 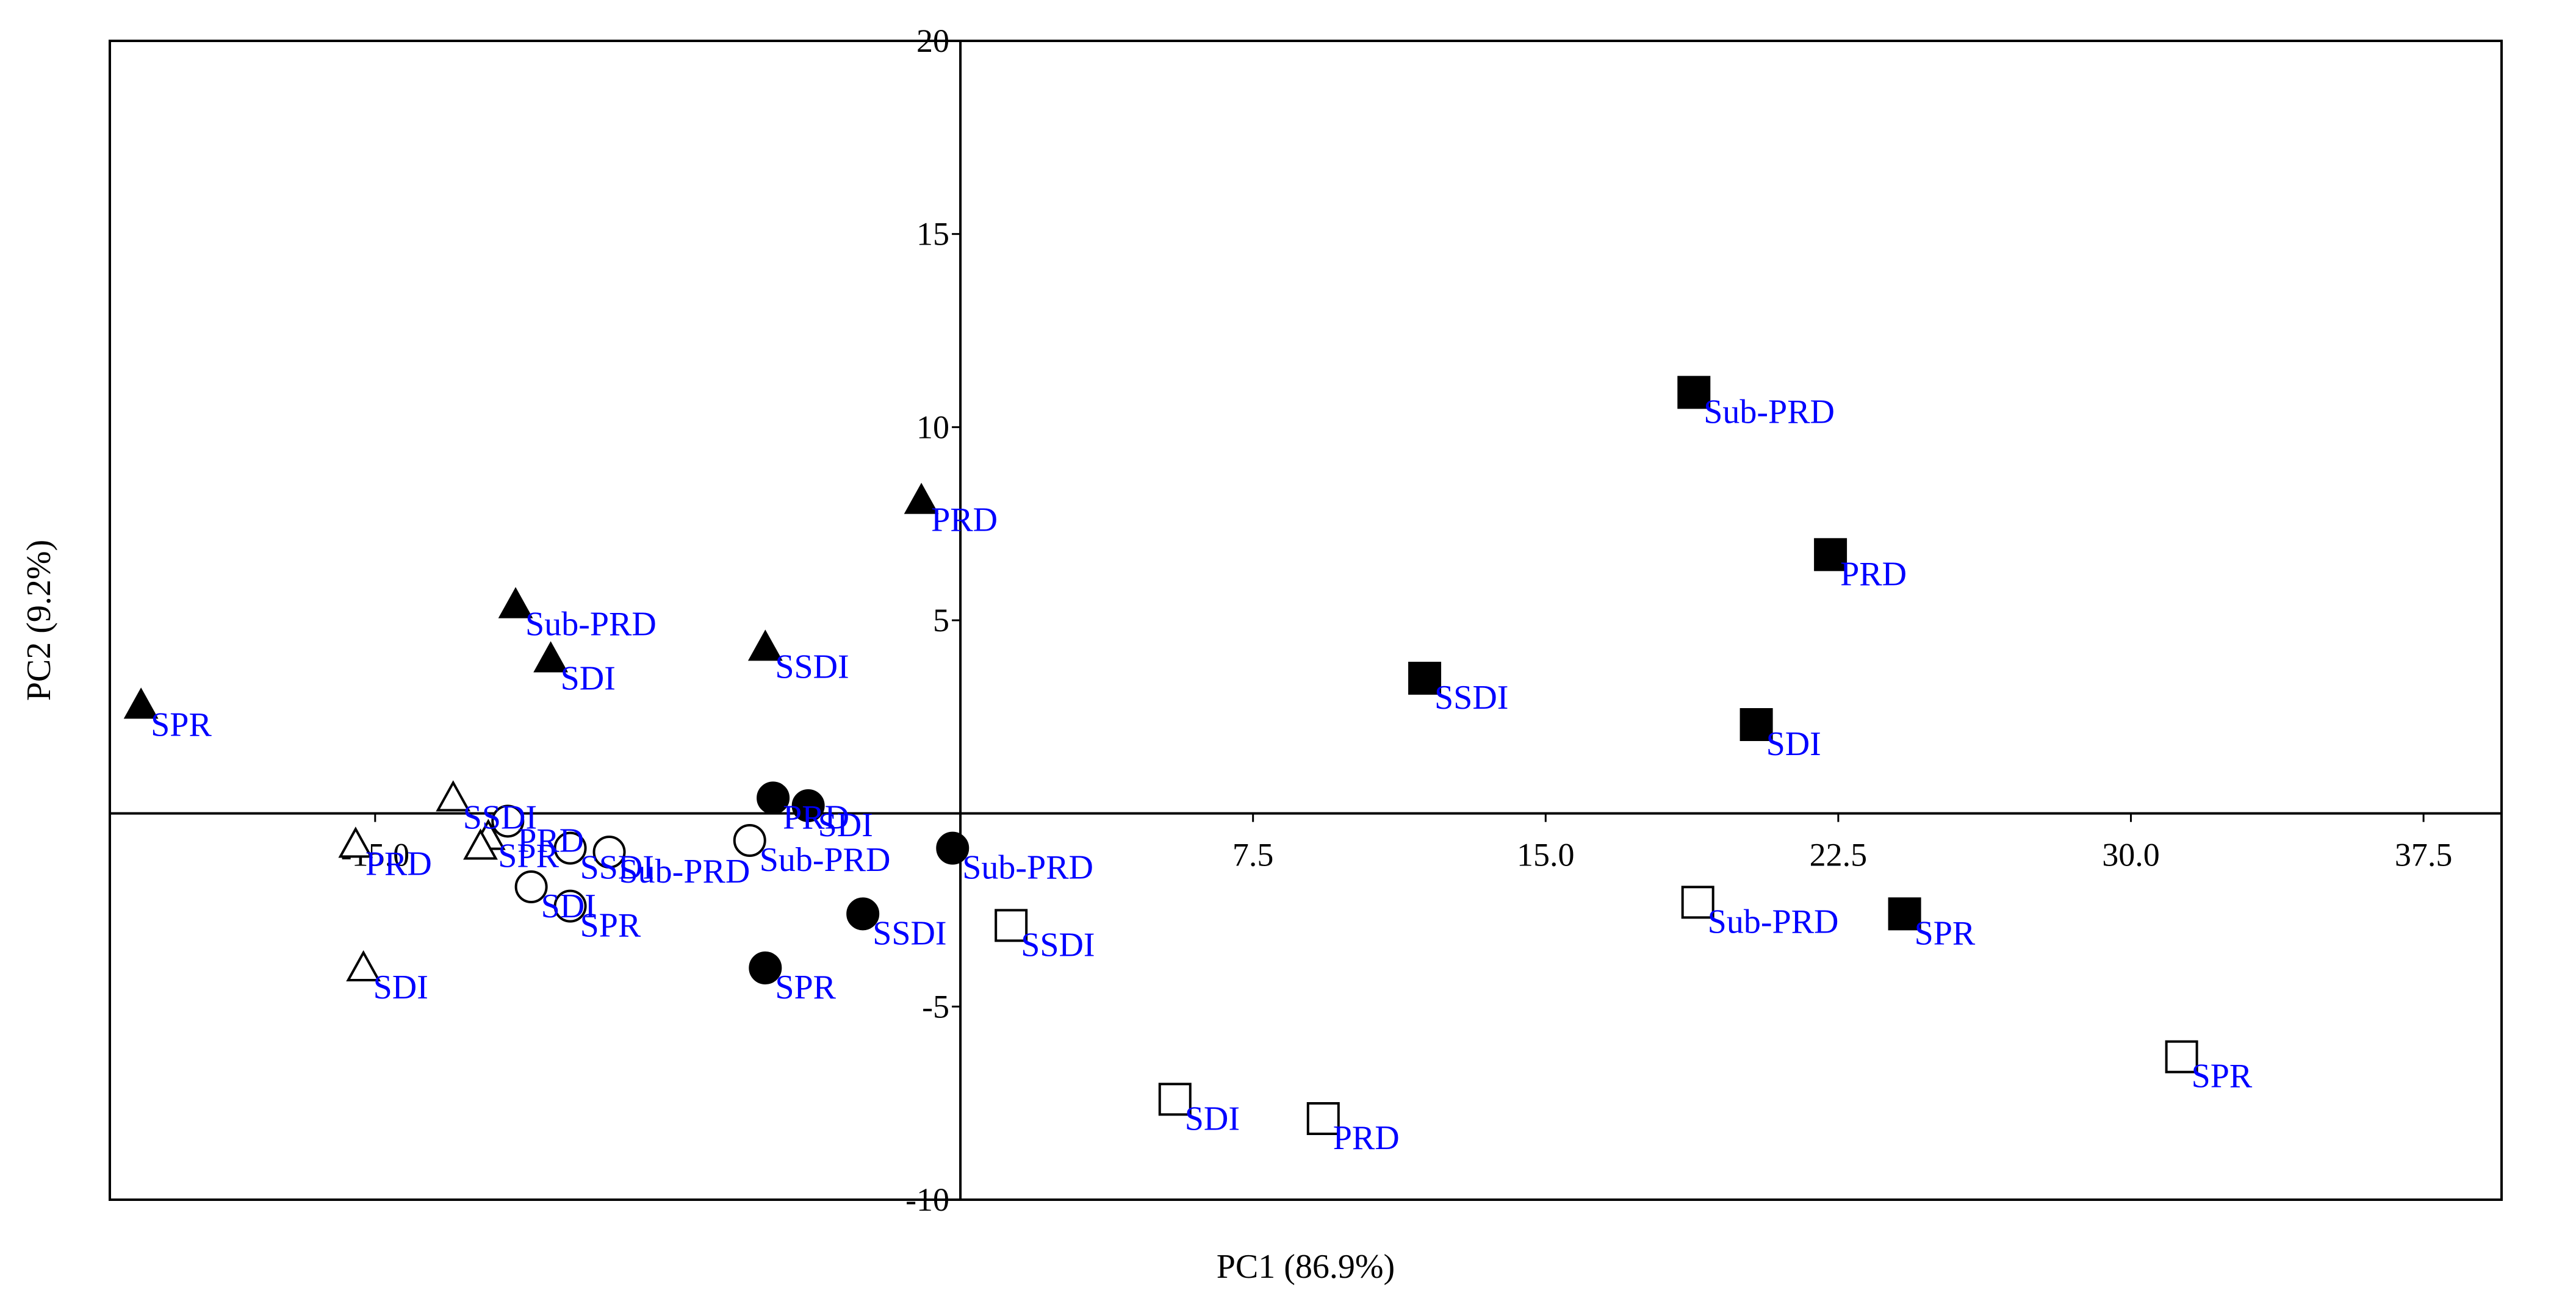 I want to click on x-tick-label: 7.5, so click(x=1253, y=855).